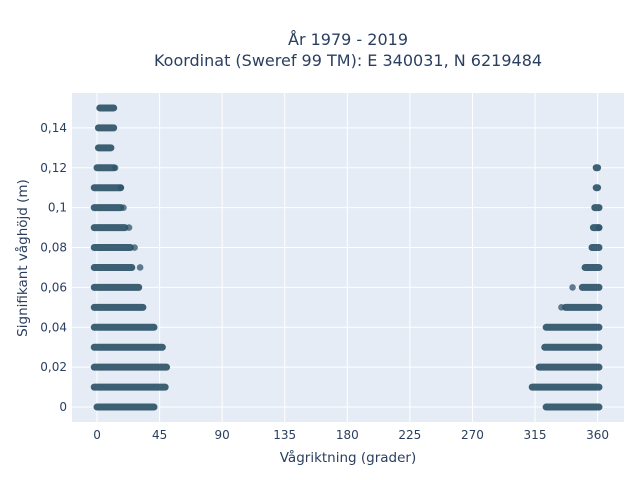 The width and height of the screenshot is (640, 480). Describe the element at coordinates (222, 435) in the screenshot. I see `x-tick-label: 90` at that location.